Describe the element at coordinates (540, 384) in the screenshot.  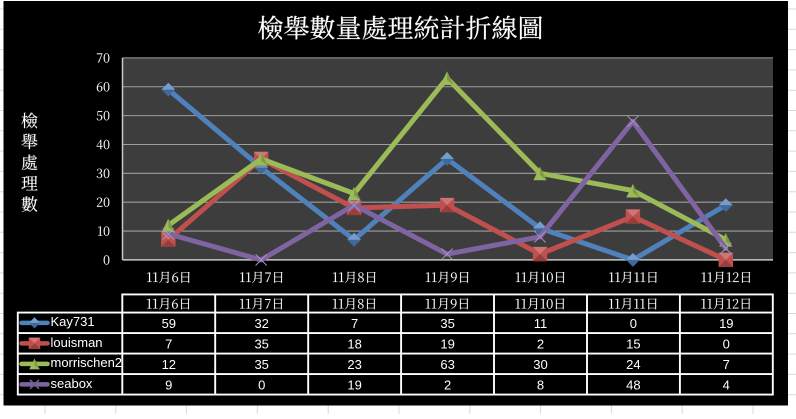
I see `svg-text: 8` at that location.